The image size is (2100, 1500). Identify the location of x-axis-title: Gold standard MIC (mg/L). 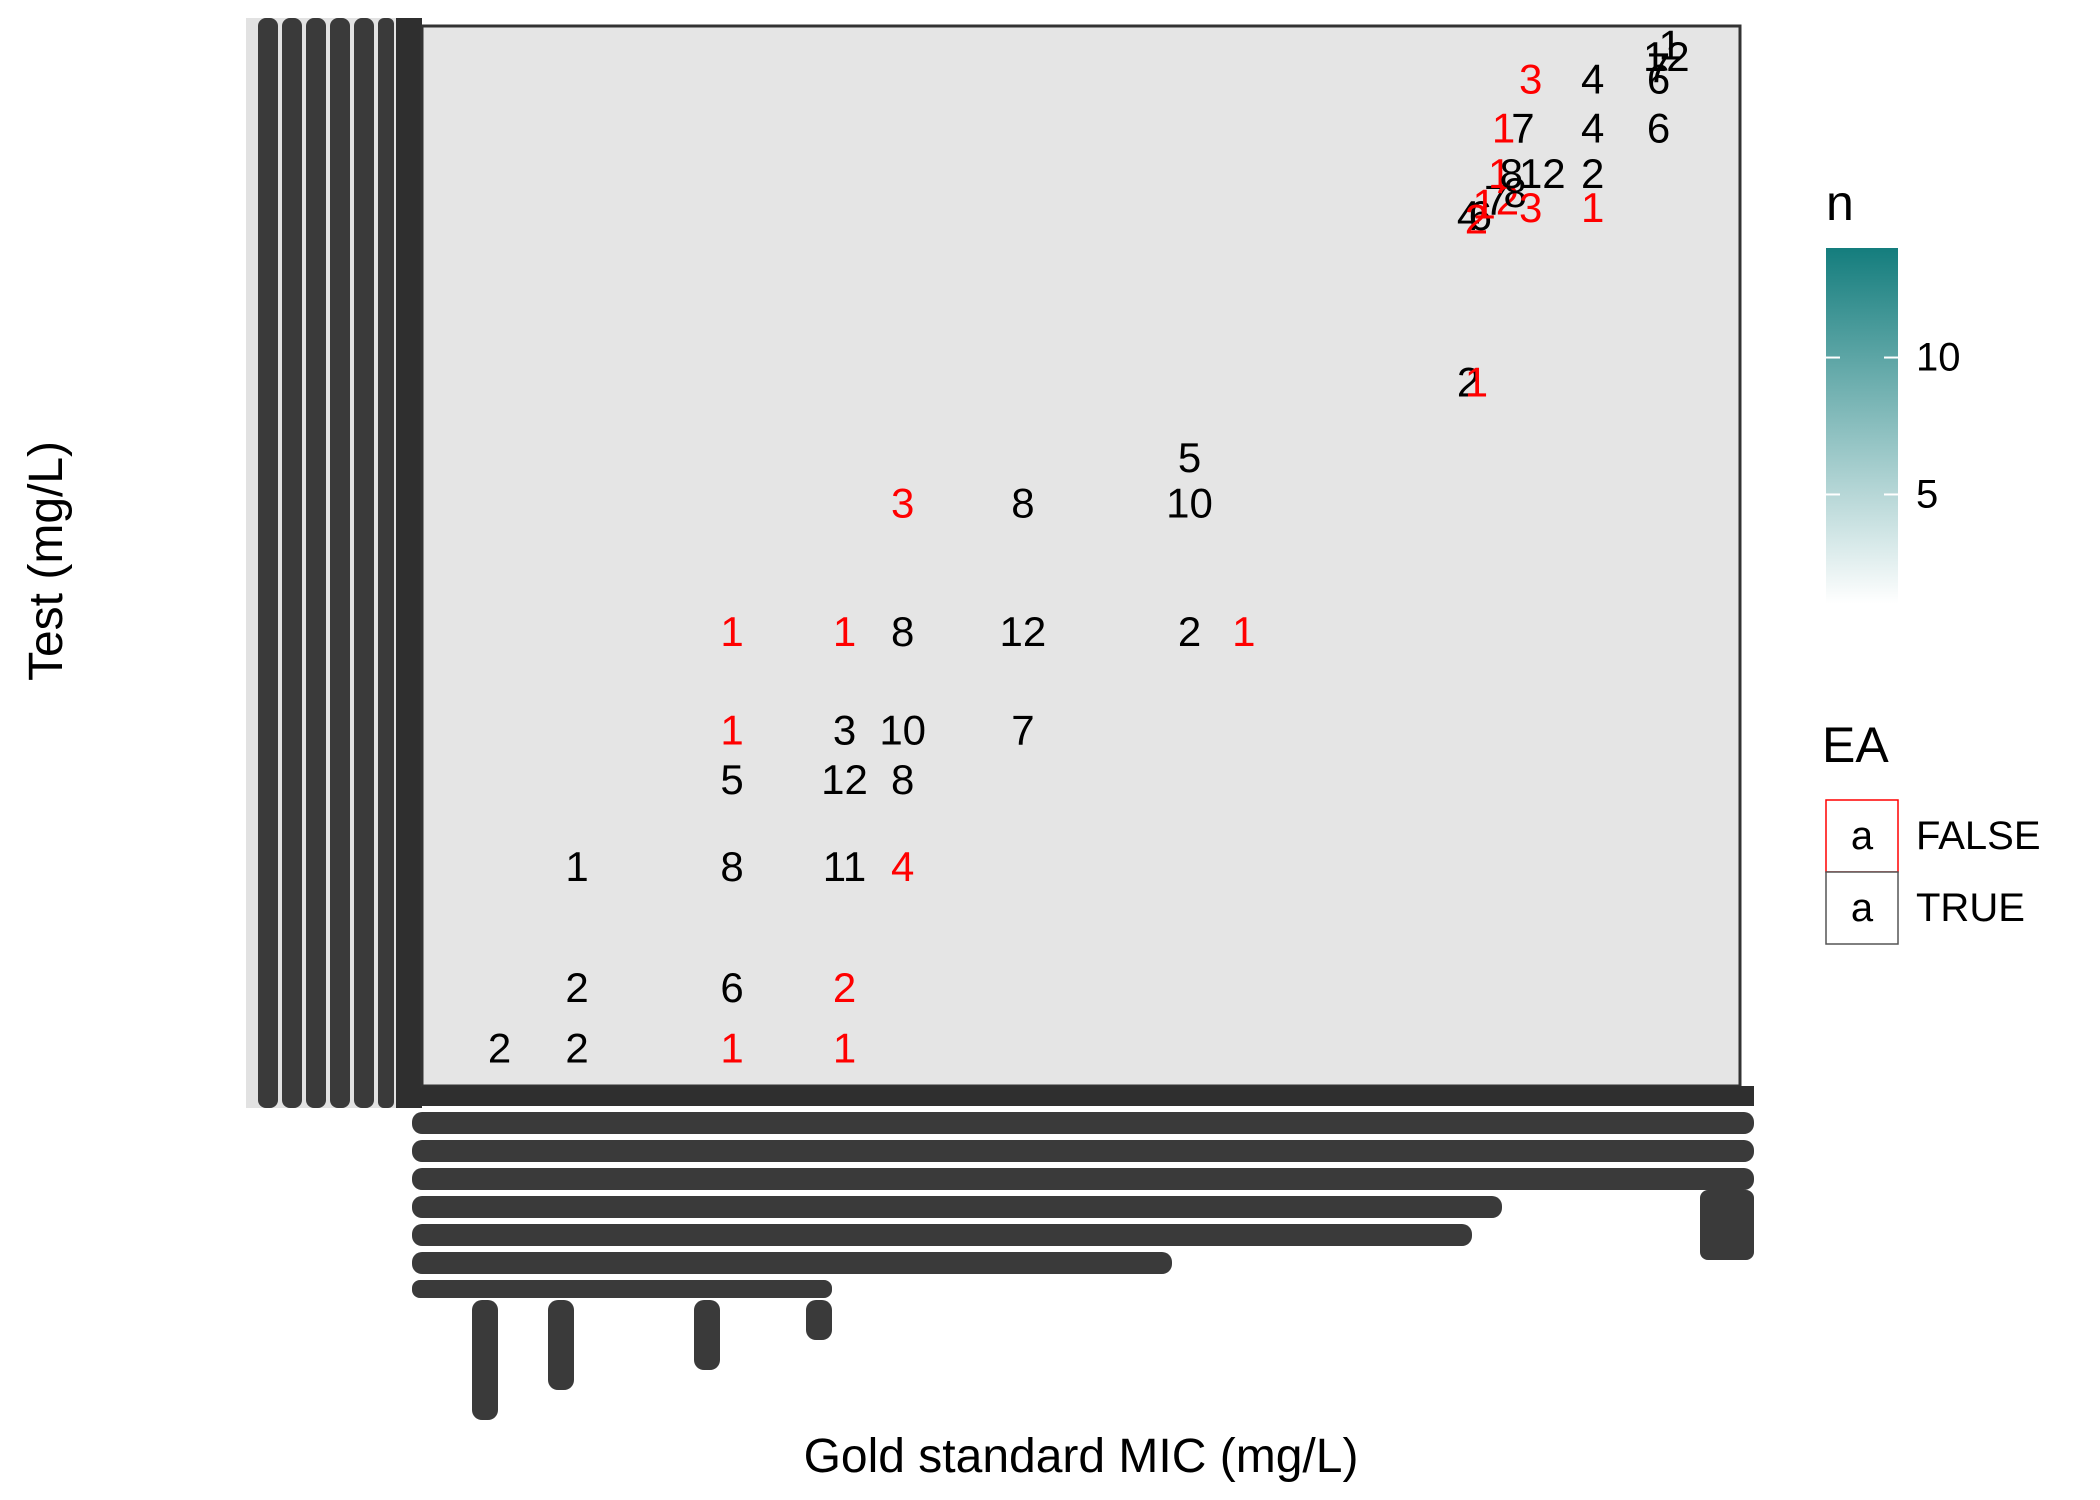
(1081, 1456).